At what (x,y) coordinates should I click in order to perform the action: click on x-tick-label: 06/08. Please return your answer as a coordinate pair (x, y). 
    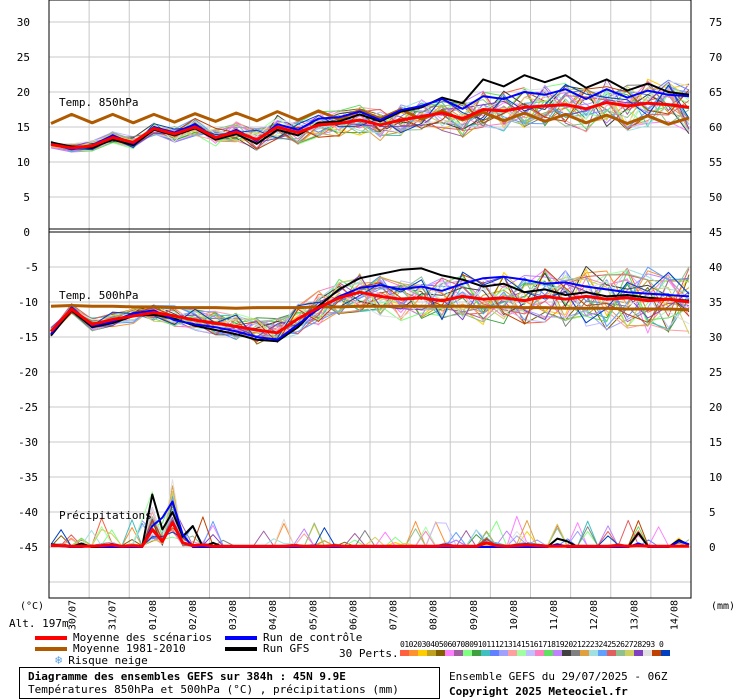
    Looking at the image, I should click on (353, 615).